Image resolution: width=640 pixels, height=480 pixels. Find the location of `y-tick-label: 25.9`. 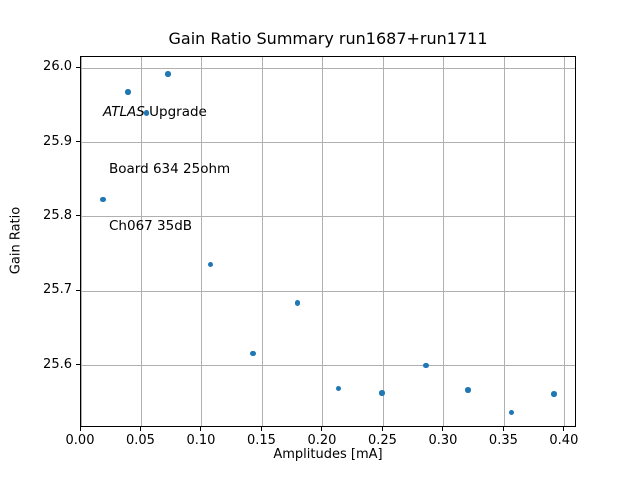

y-tick-label: 25.9 is located at coordinates (57, 141).